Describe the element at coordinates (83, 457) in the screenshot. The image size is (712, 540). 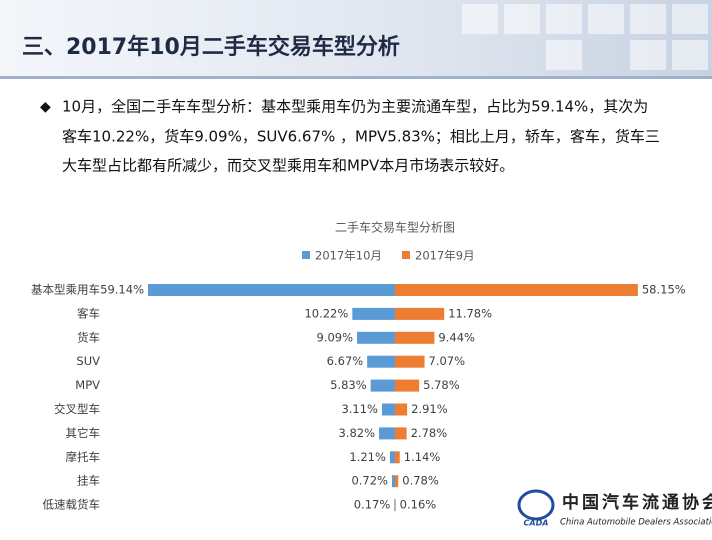
I see `category-label: 摩托车` at that location.